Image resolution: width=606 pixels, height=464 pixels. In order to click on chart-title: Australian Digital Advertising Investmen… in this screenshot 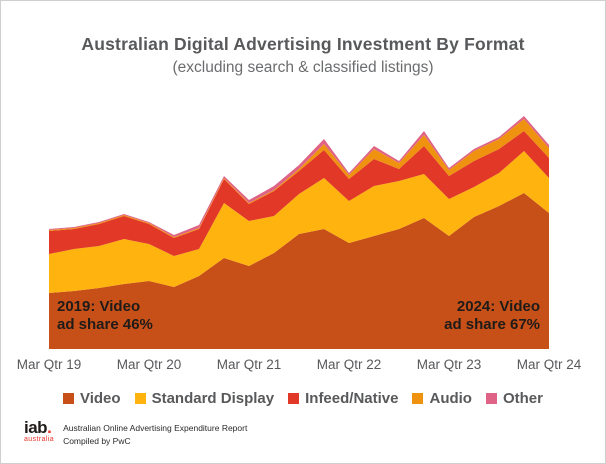, I will do `click(303, 44)`.